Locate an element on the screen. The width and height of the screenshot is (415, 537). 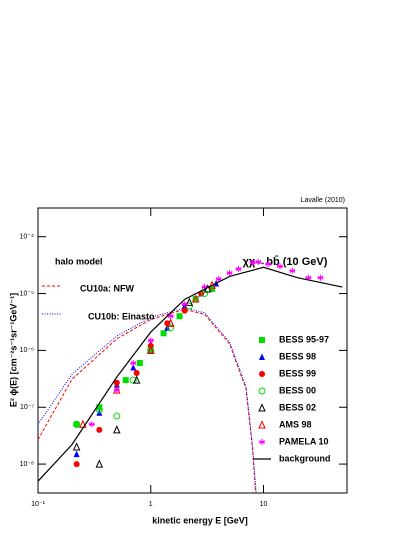
legend-label: BESS 99 is located at coordinates (297, 373).